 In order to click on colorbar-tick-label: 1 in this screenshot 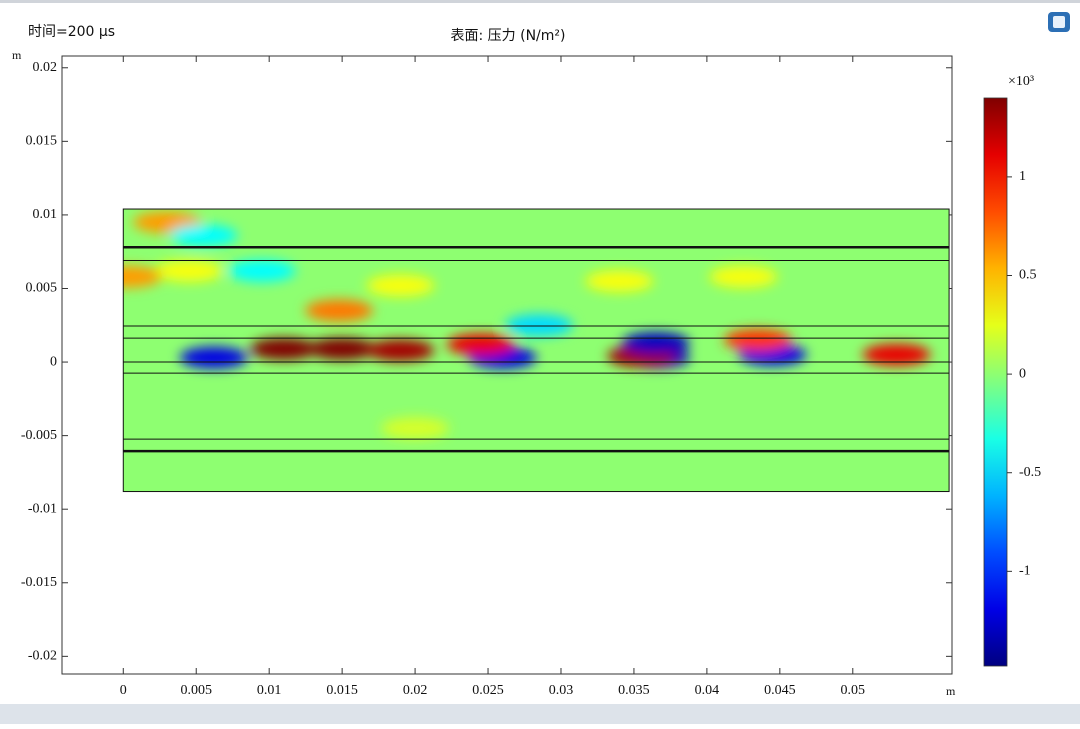, I will do `click(1022, 176)`.